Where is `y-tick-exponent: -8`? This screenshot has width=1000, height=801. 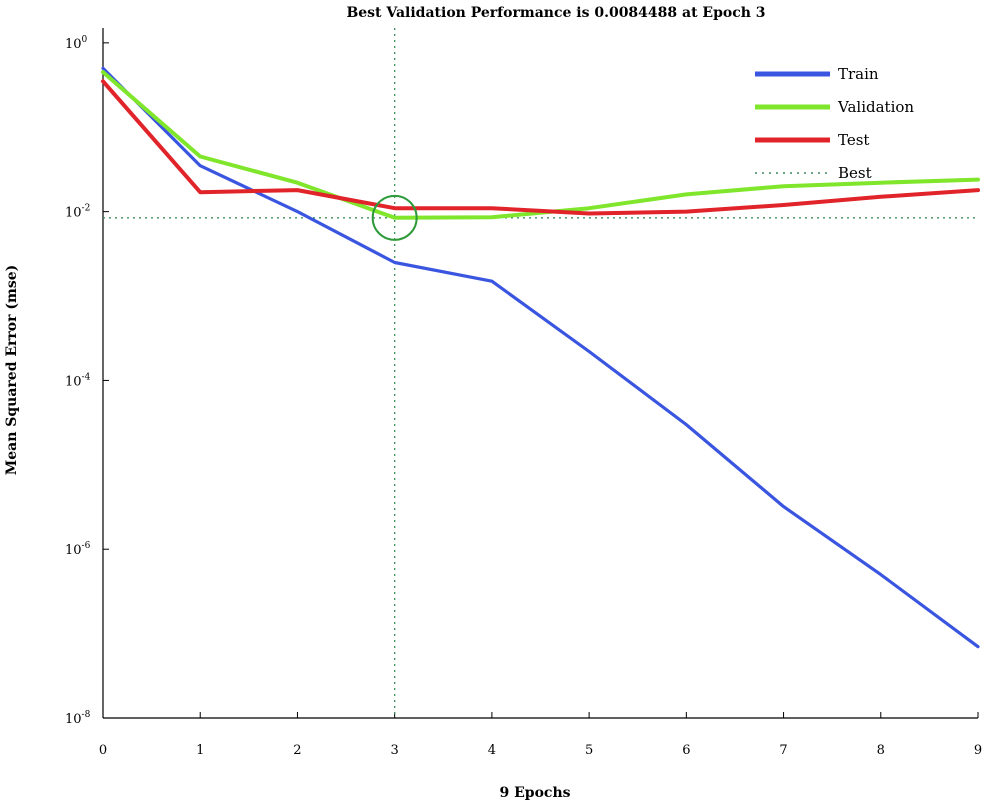 y-tick-exponent: -8 is located at coordinates (86, 715).